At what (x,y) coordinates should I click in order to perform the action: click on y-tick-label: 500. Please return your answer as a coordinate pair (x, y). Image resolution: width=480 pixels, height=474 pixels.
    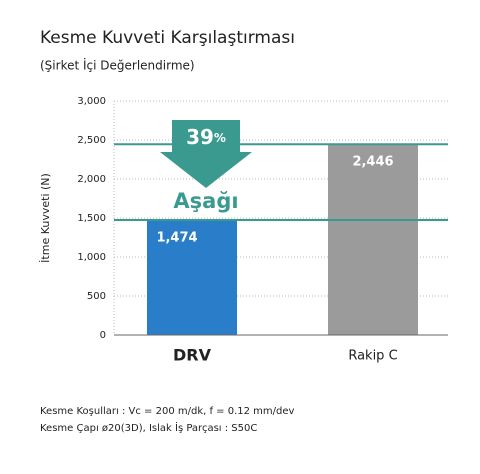
    Looking at the image, I should click on (96, 296).